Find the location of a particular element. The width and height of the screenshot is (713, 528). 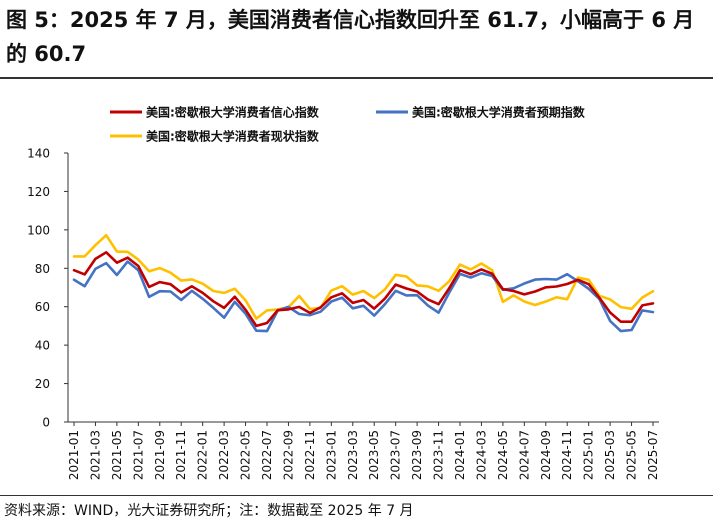

x-tick-label: 2021-09 is located at coordinates (160, 455).